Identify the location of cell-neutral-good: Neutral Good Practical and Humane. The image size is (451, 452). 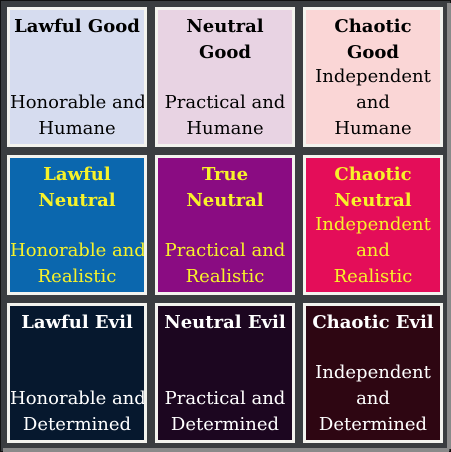
(225, 77).